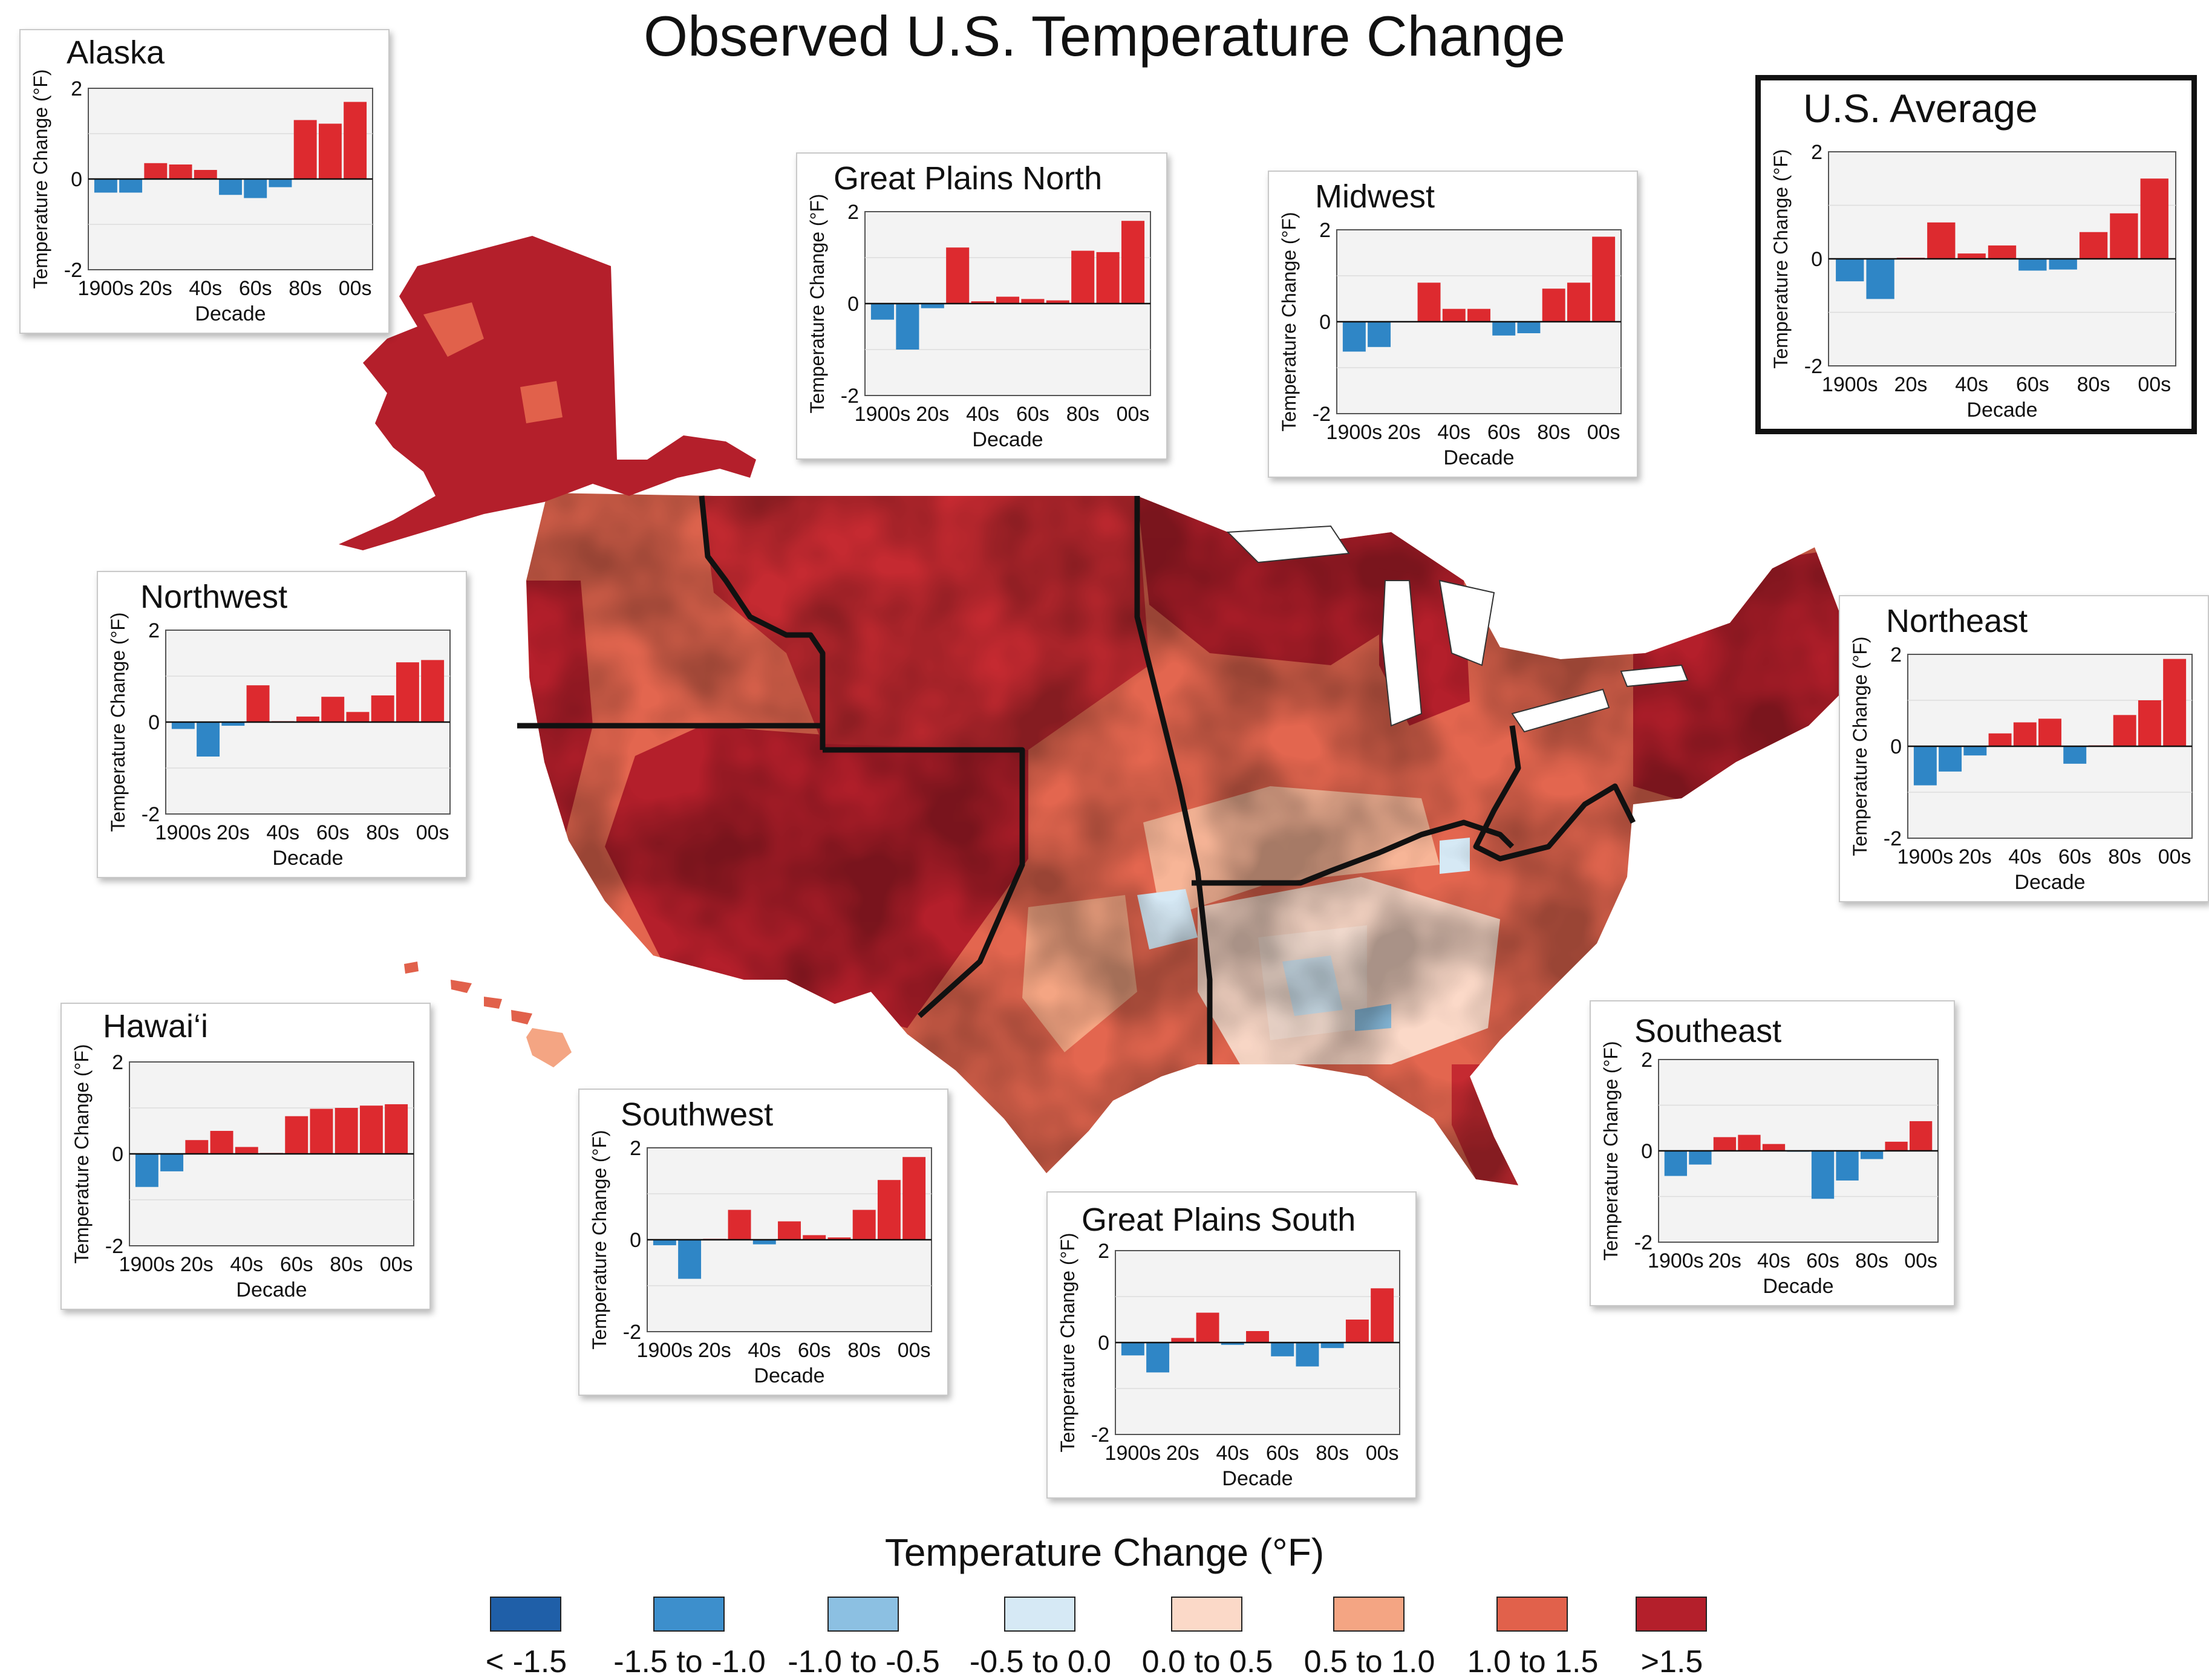  I want to click on northwest-chart-title: Northwest, so click(214, 597).